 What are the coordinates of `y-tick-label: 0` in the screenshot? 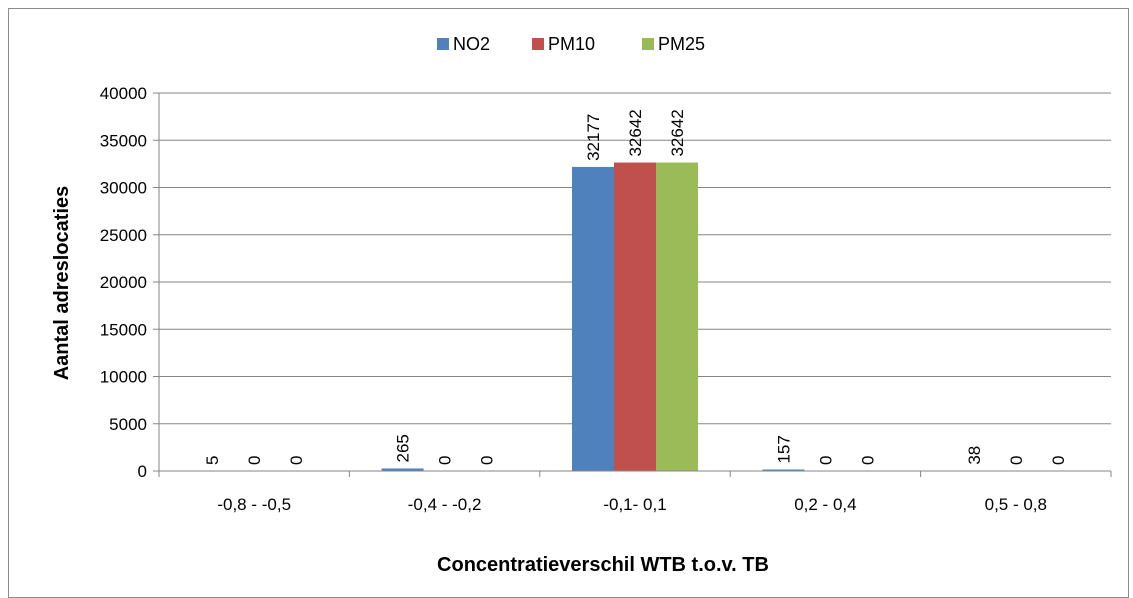 It's located at (142, 471).